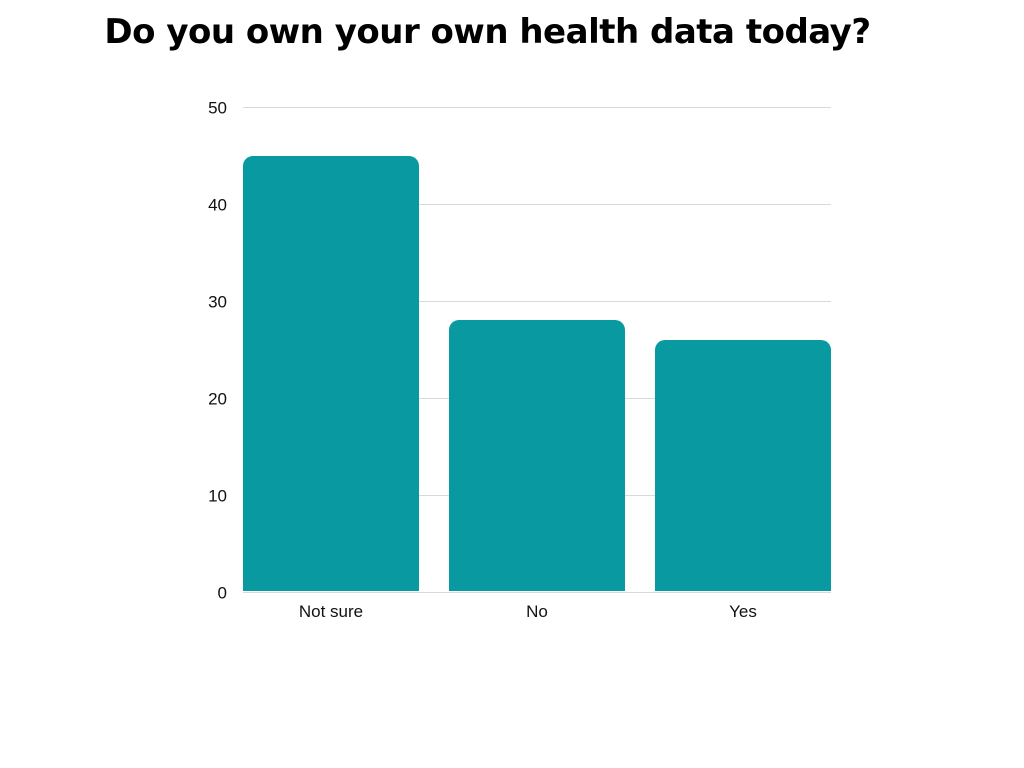 Image resolution: width=1024 pixels, height=768 pixels. What do you see at coordinates (537, 455) in the screenshot?
I see `bar-no` at bounding box center [537, 455].